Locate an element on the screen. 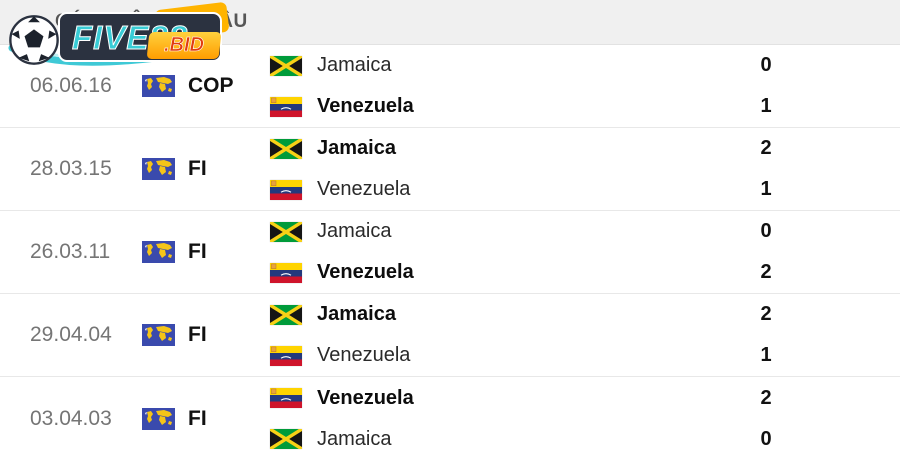 The image size is (900, 460). match-date: 03.04.03 is located at coordinates (71, 418).